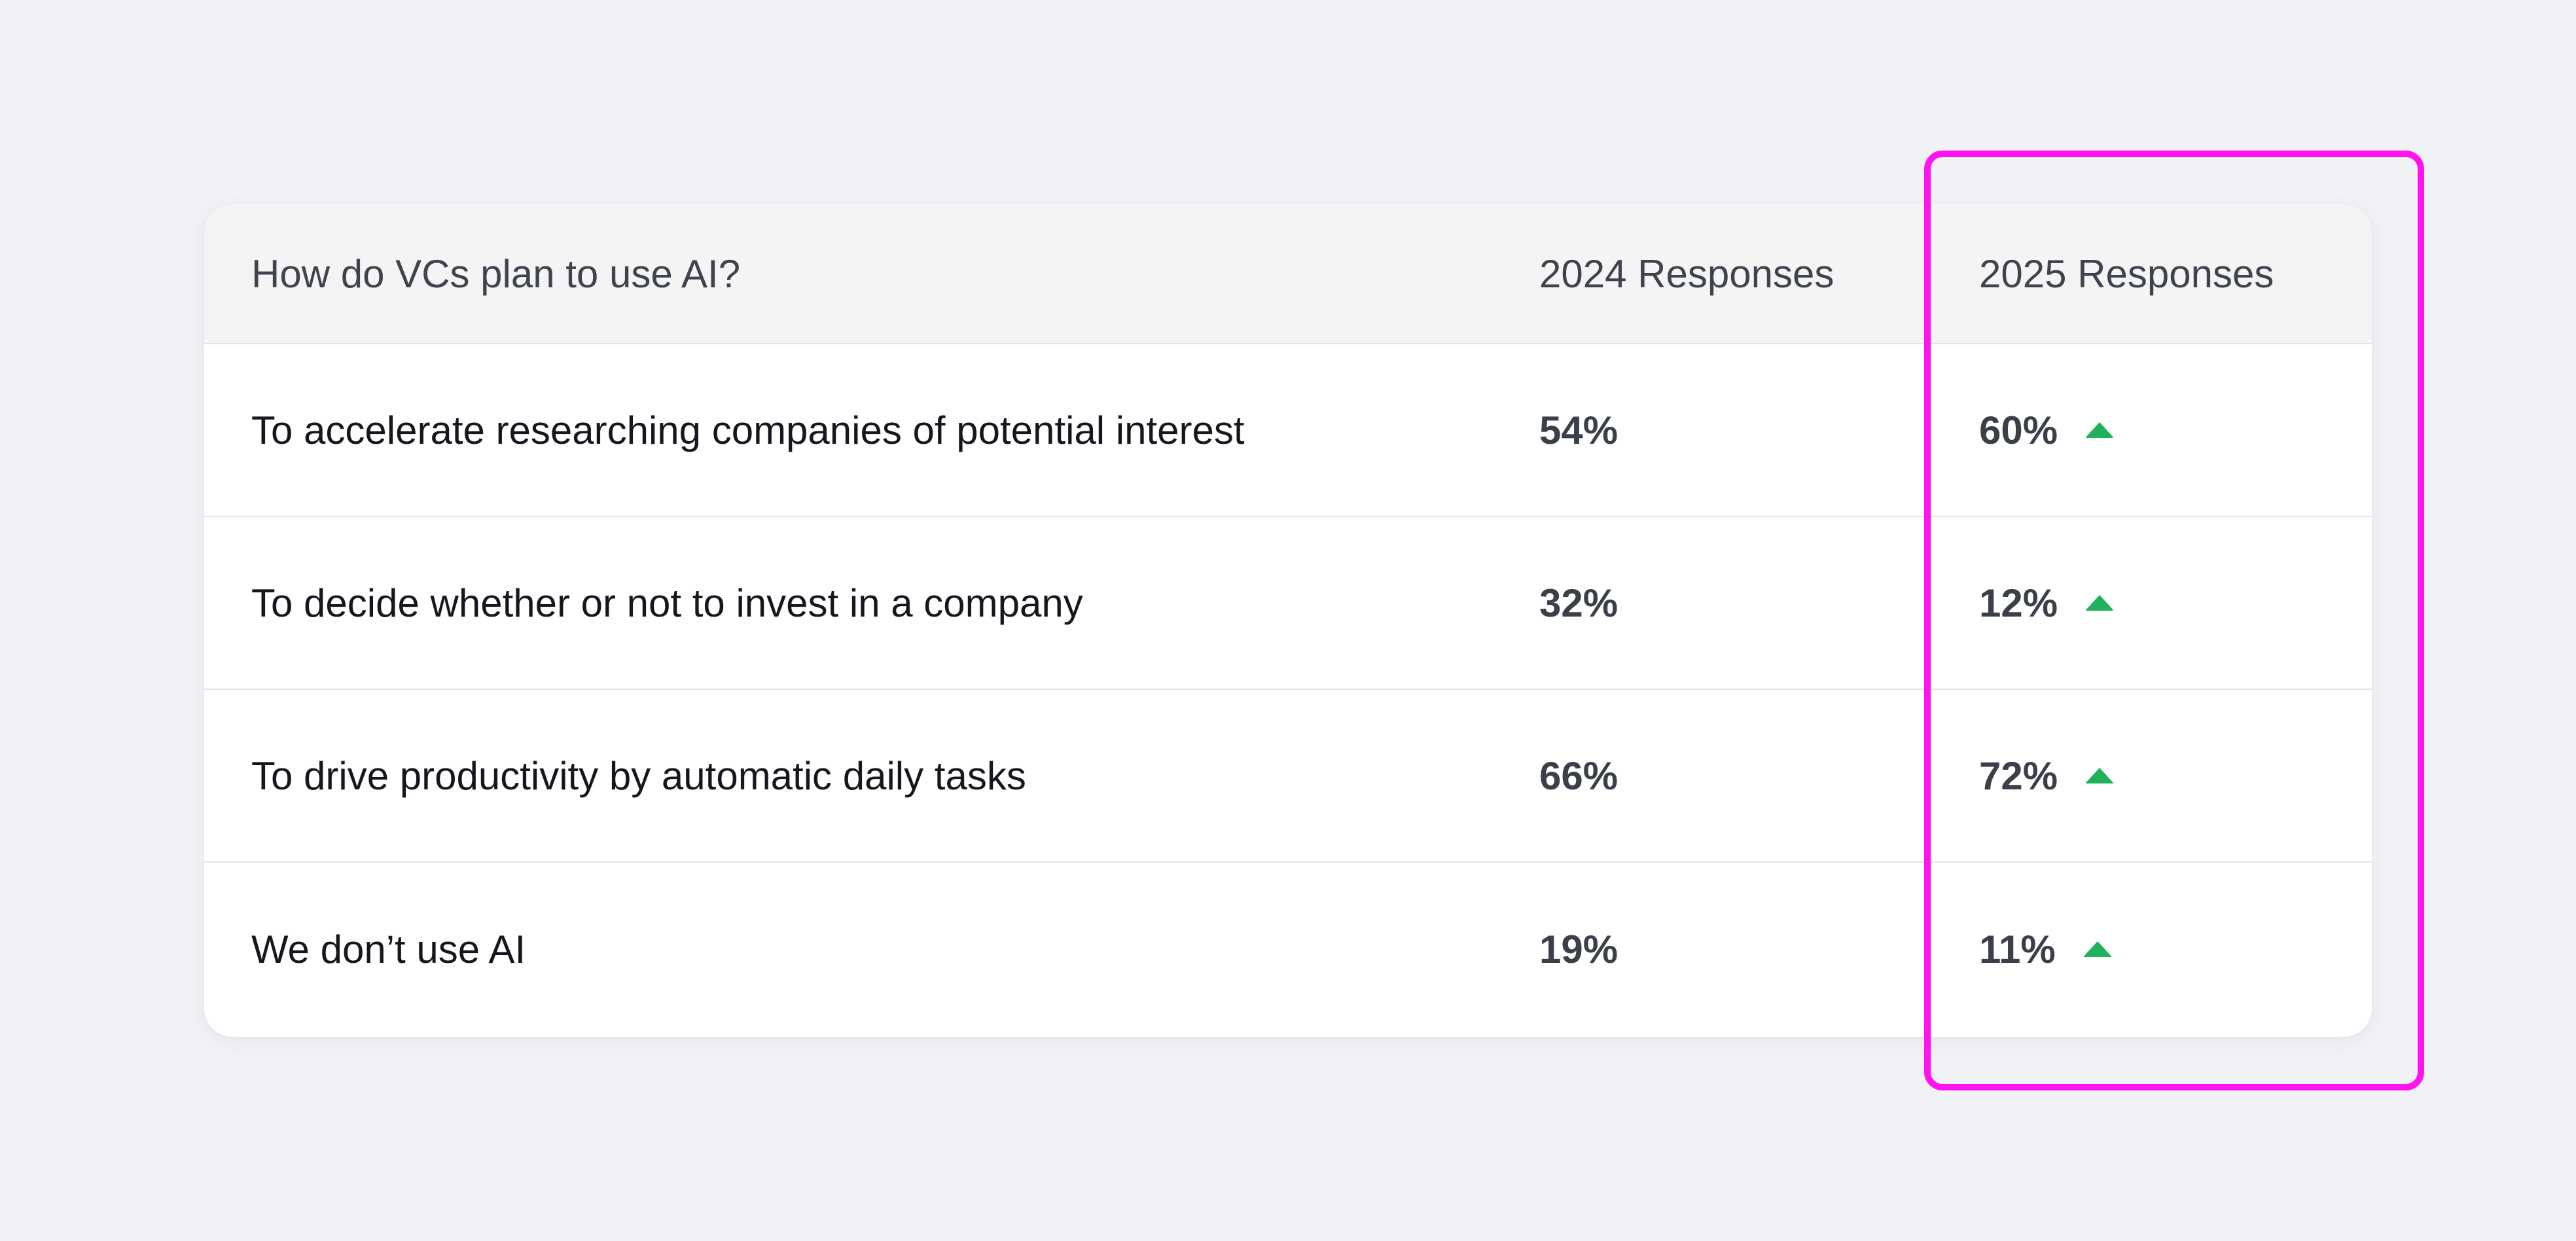 This screenshot has height=1241, width=2576. What do you see at coordinates (388, 949) in the screenshot?
I see `row-question: We don’t use AI` at bounding box center [388, 949].